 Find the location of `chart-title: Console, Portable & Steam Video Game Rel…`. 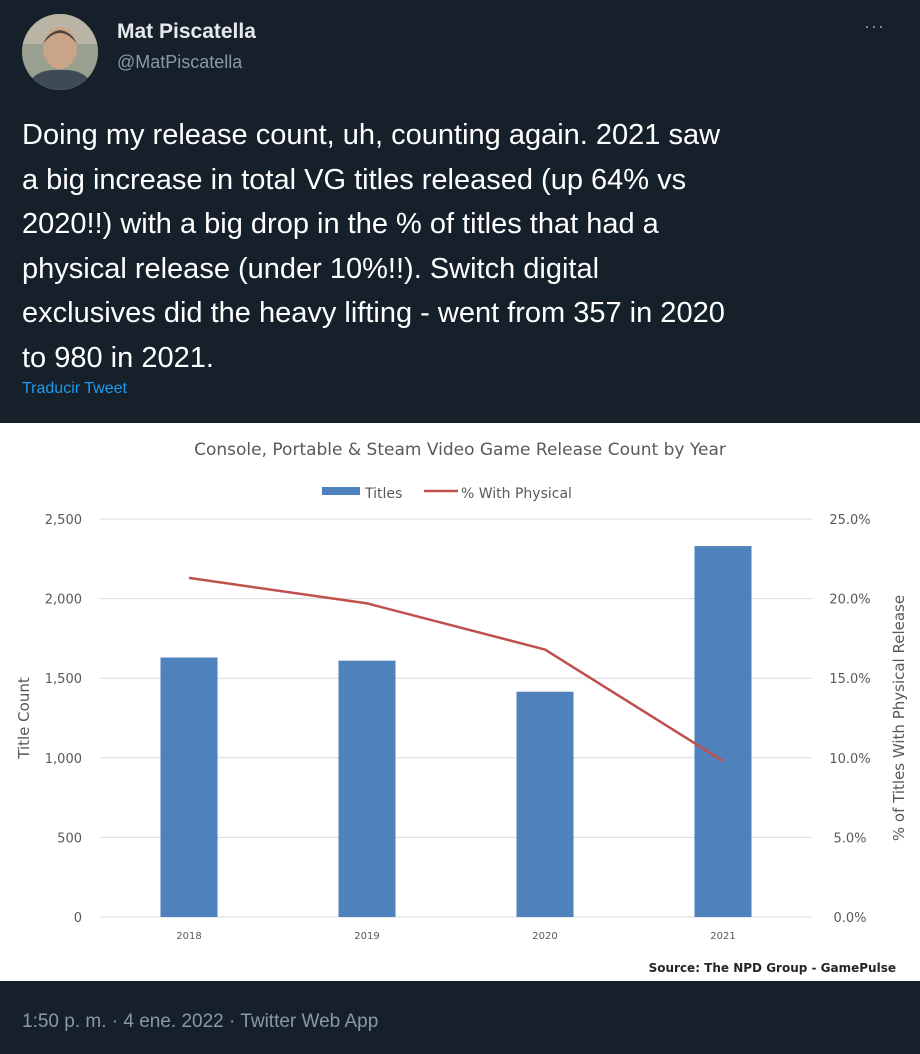

chart-title: Console, Portable & Steam Video Game Rel… is located at coordinates (460, 450).